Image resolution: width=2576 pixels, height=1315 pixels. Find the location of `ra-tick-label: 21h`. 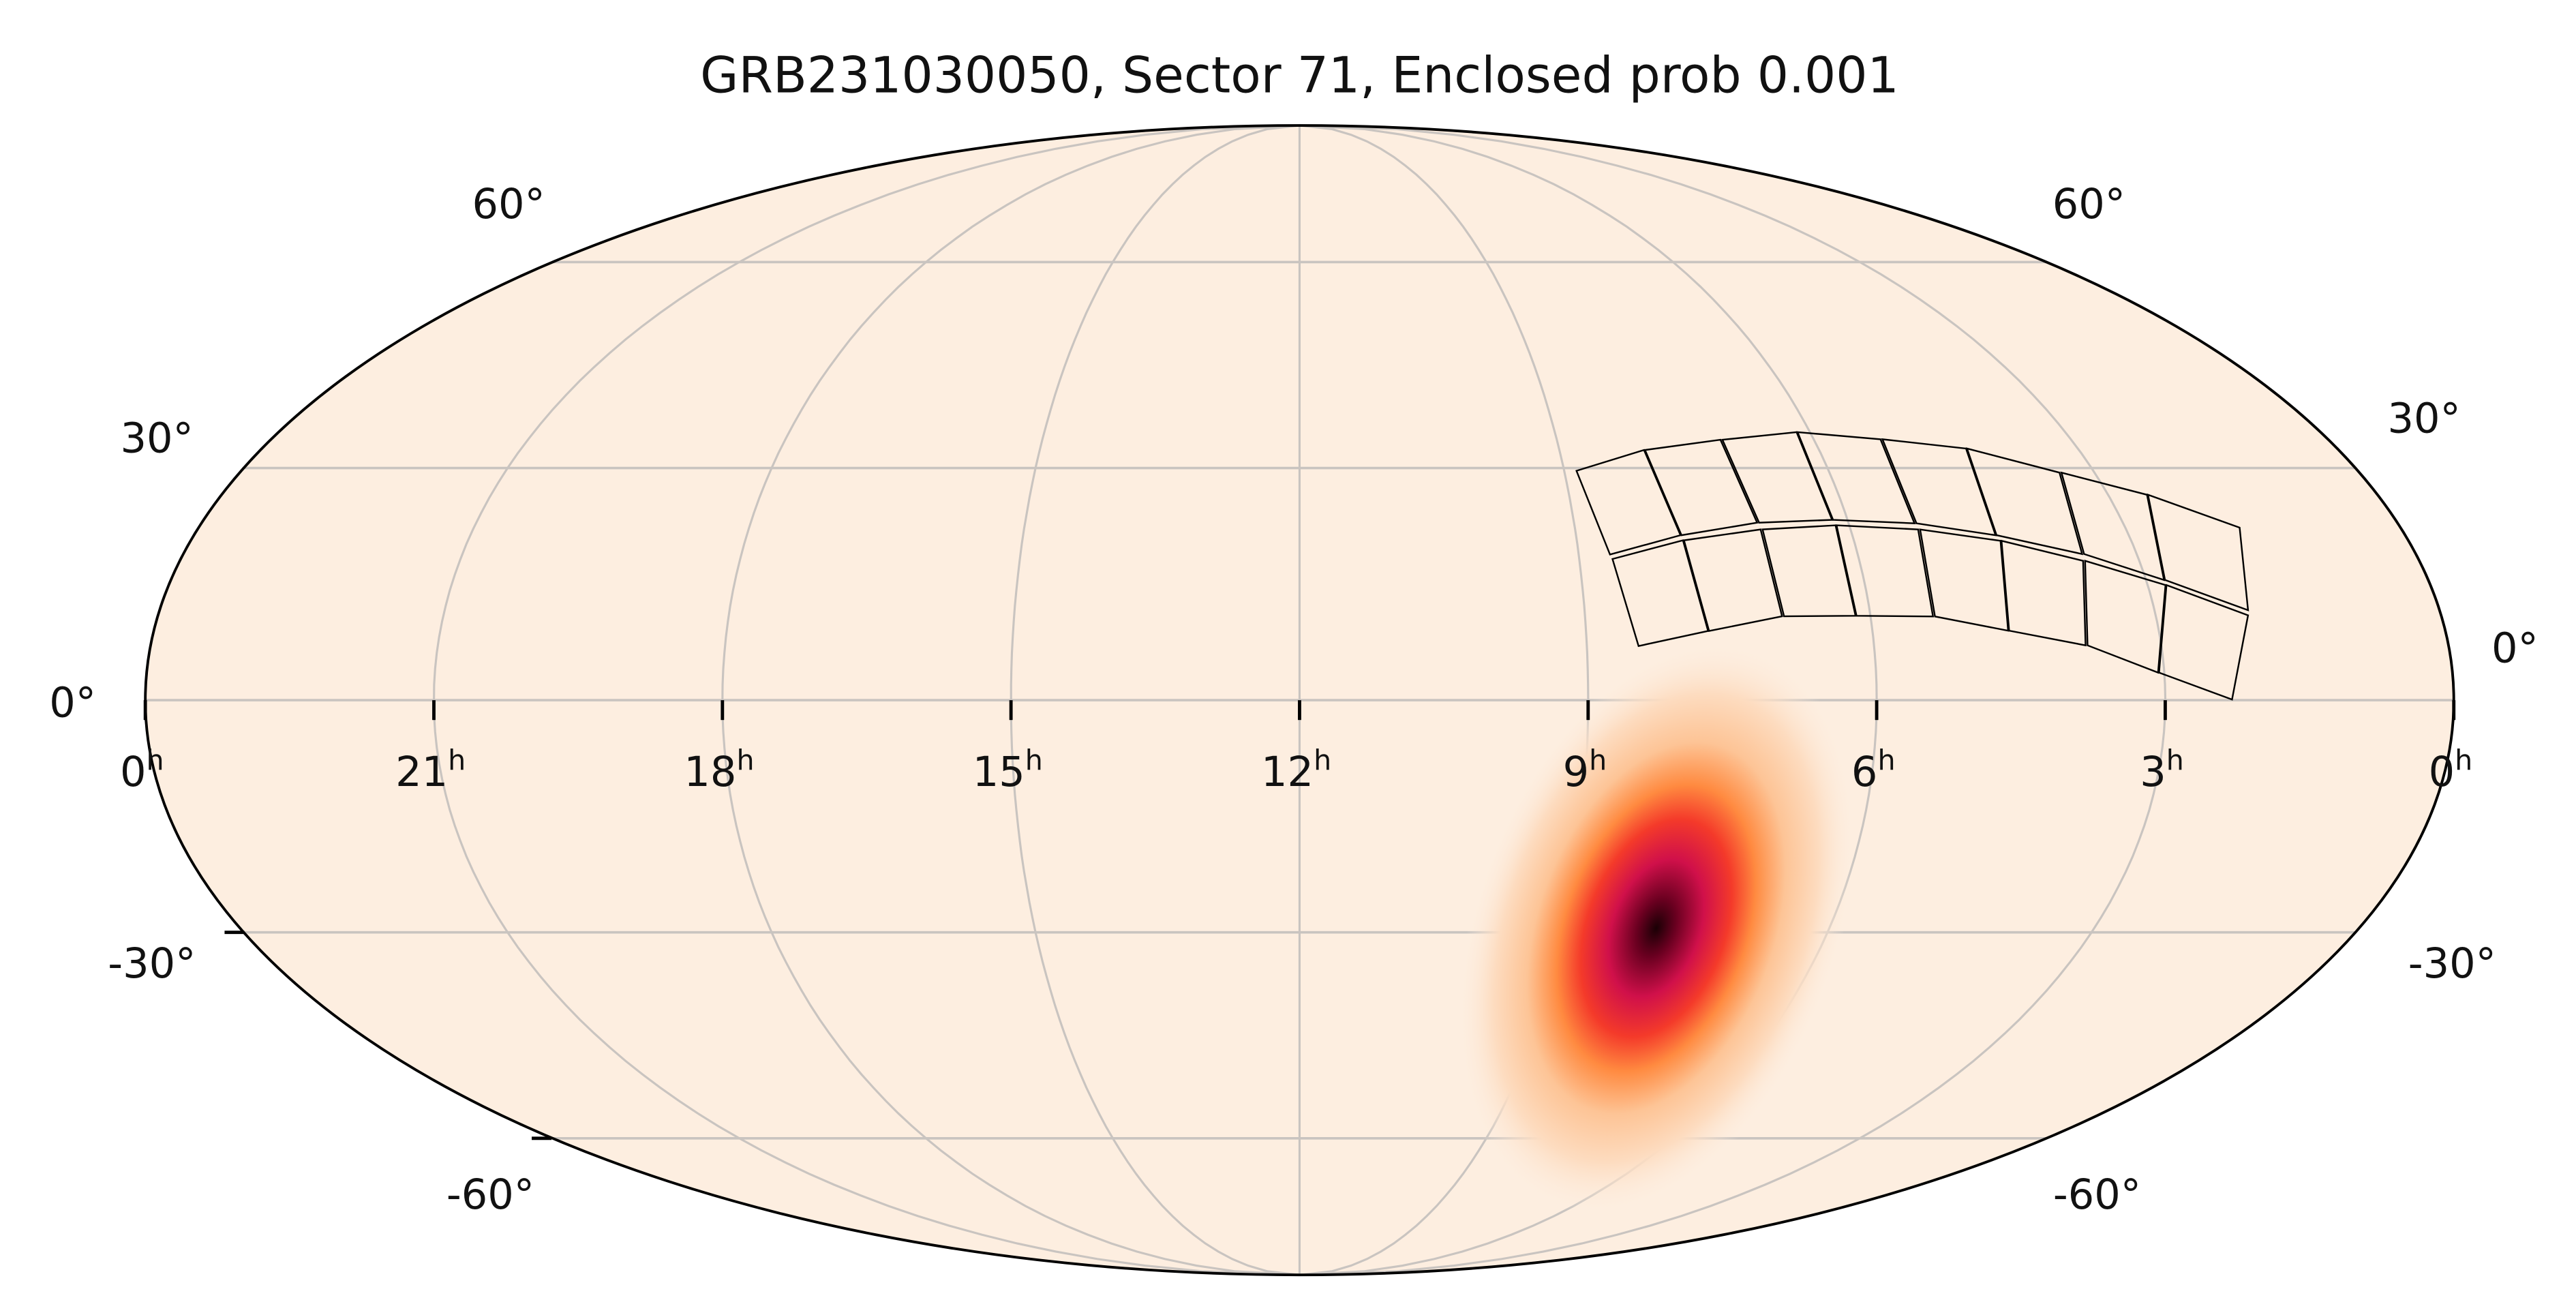

ra-tick-label: 21h is located at coordinates (431, 770).